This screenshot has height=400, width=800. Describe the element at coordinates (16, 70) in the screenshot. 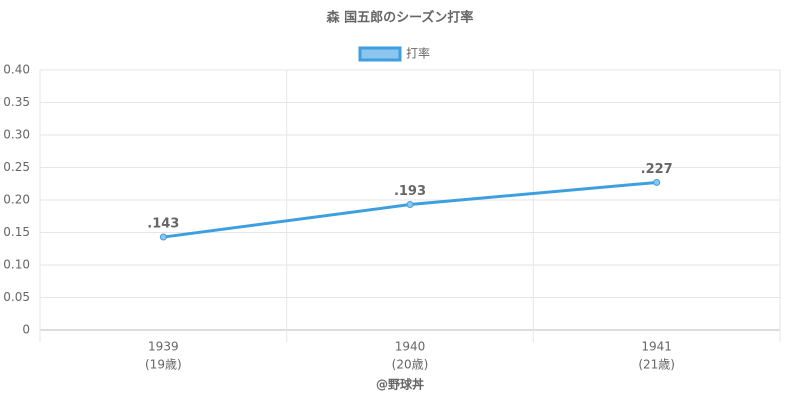

I see `y-tick-label: 0.40` at that location.